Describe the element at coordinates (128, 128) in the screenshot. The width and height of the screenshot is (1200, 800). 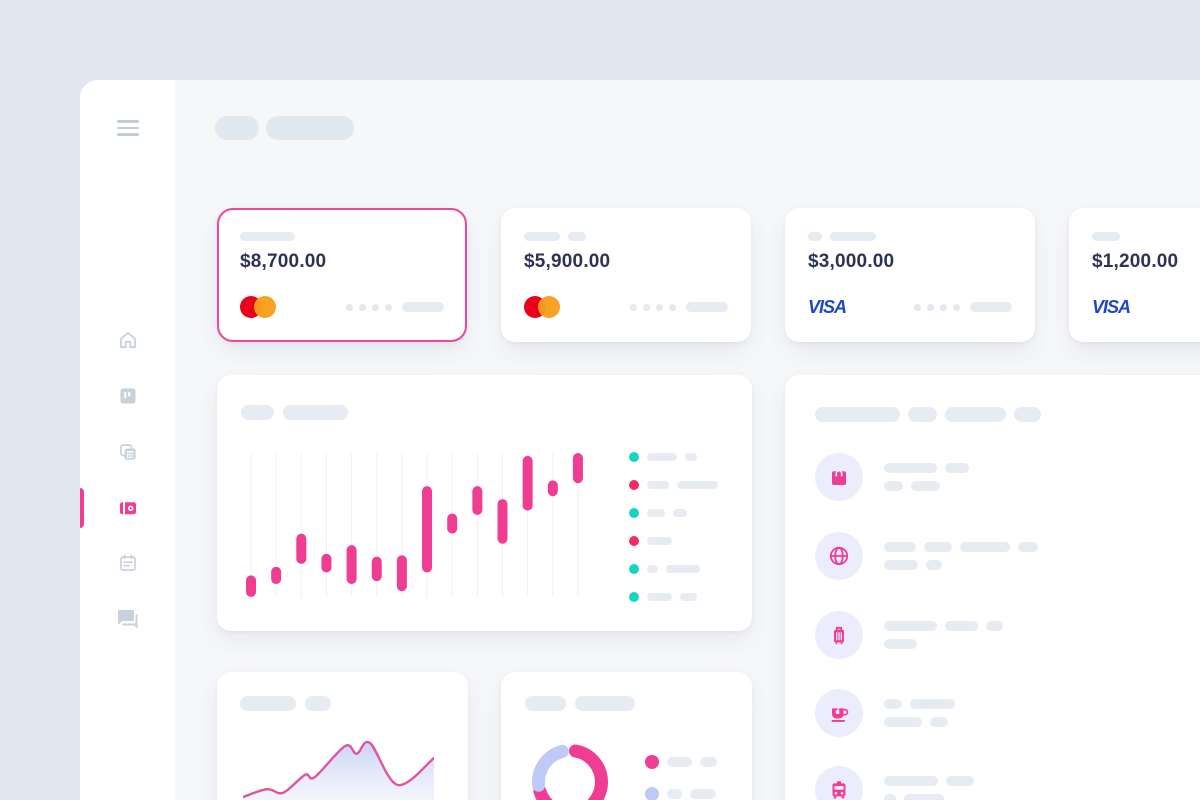
I see `hamburger-menu-icon` at that location.